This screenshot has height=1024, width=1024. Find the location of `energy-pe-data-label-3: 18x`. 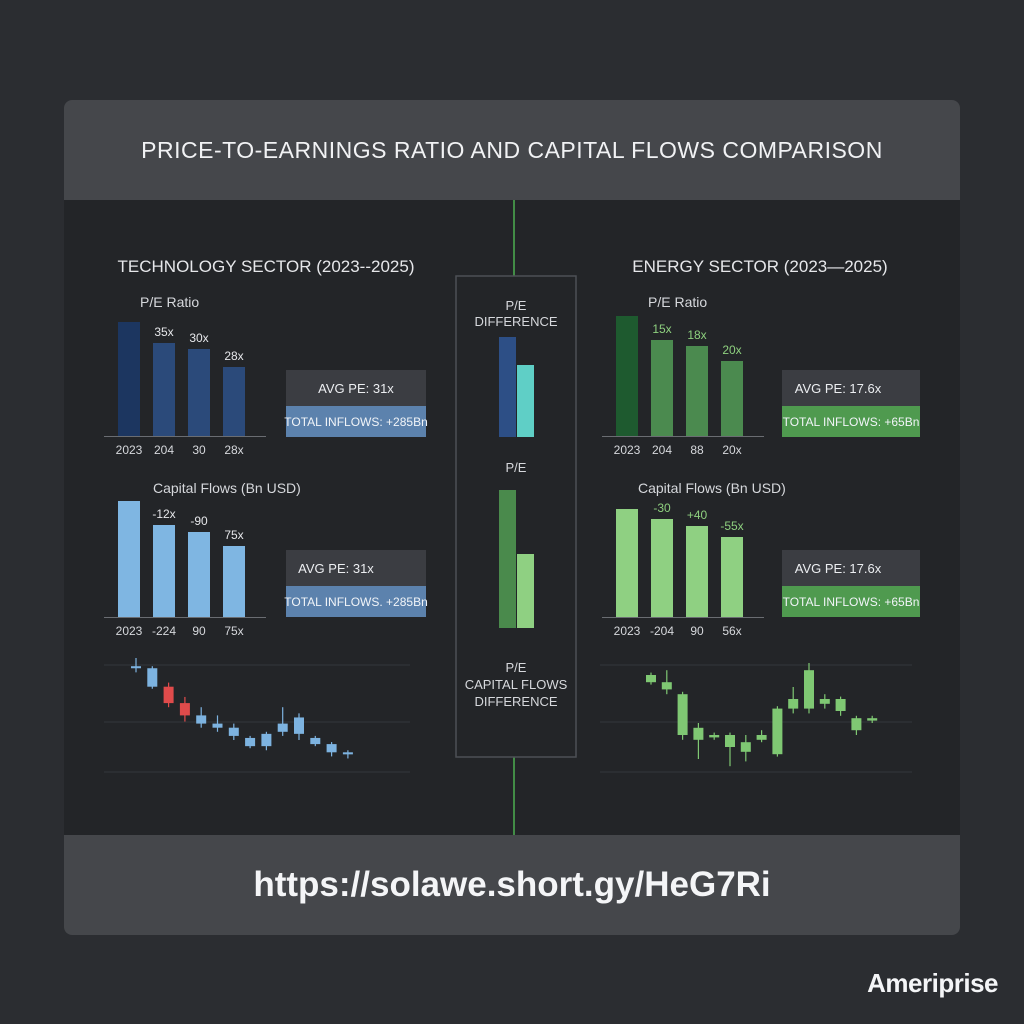

energy-pe-data-label-3: 18x is located at coordinates (696, 335).